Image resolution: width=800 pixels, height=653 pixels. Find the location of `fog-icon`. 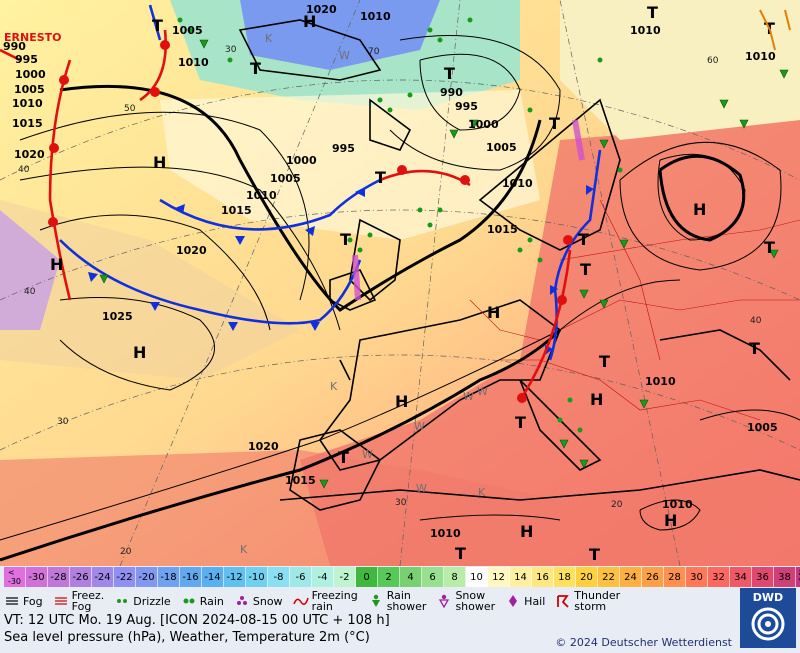

fog-icon is located at coordinates (12, 601).